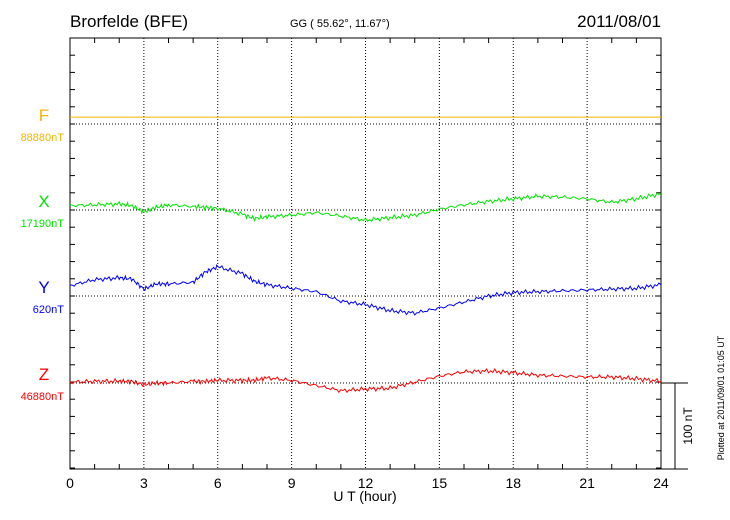 This screenshot has width=730, height=520. Describe the element at coordinates (587, 483) in the screenshot. I see `x-tick-label: 21` at that location.